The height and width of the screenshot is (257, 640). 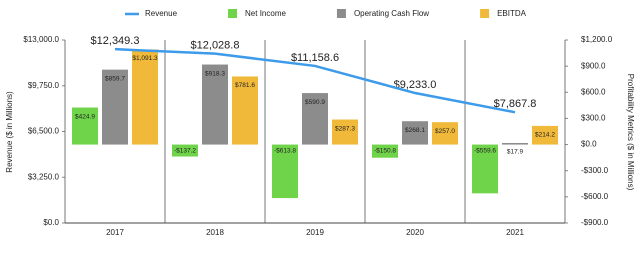 What do you see at coordinates (41, 39) in the screenshot?
I see `y-tick-label: $13,000.0` at bounding box center [41, 39].